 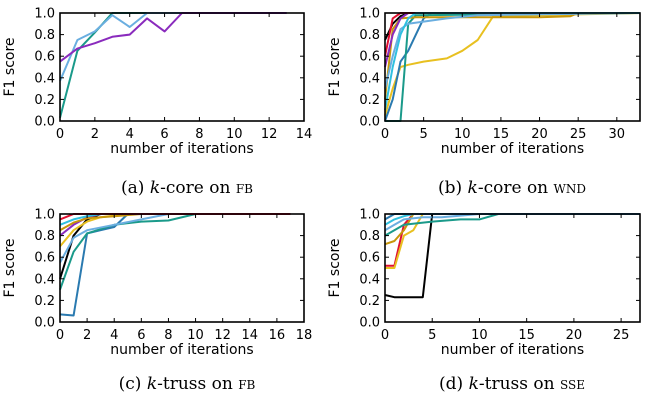 What do you see at coordinates (572, 384) in the screenshot?
I see `caption-dataset: sse` at bounding box center [572, 384].